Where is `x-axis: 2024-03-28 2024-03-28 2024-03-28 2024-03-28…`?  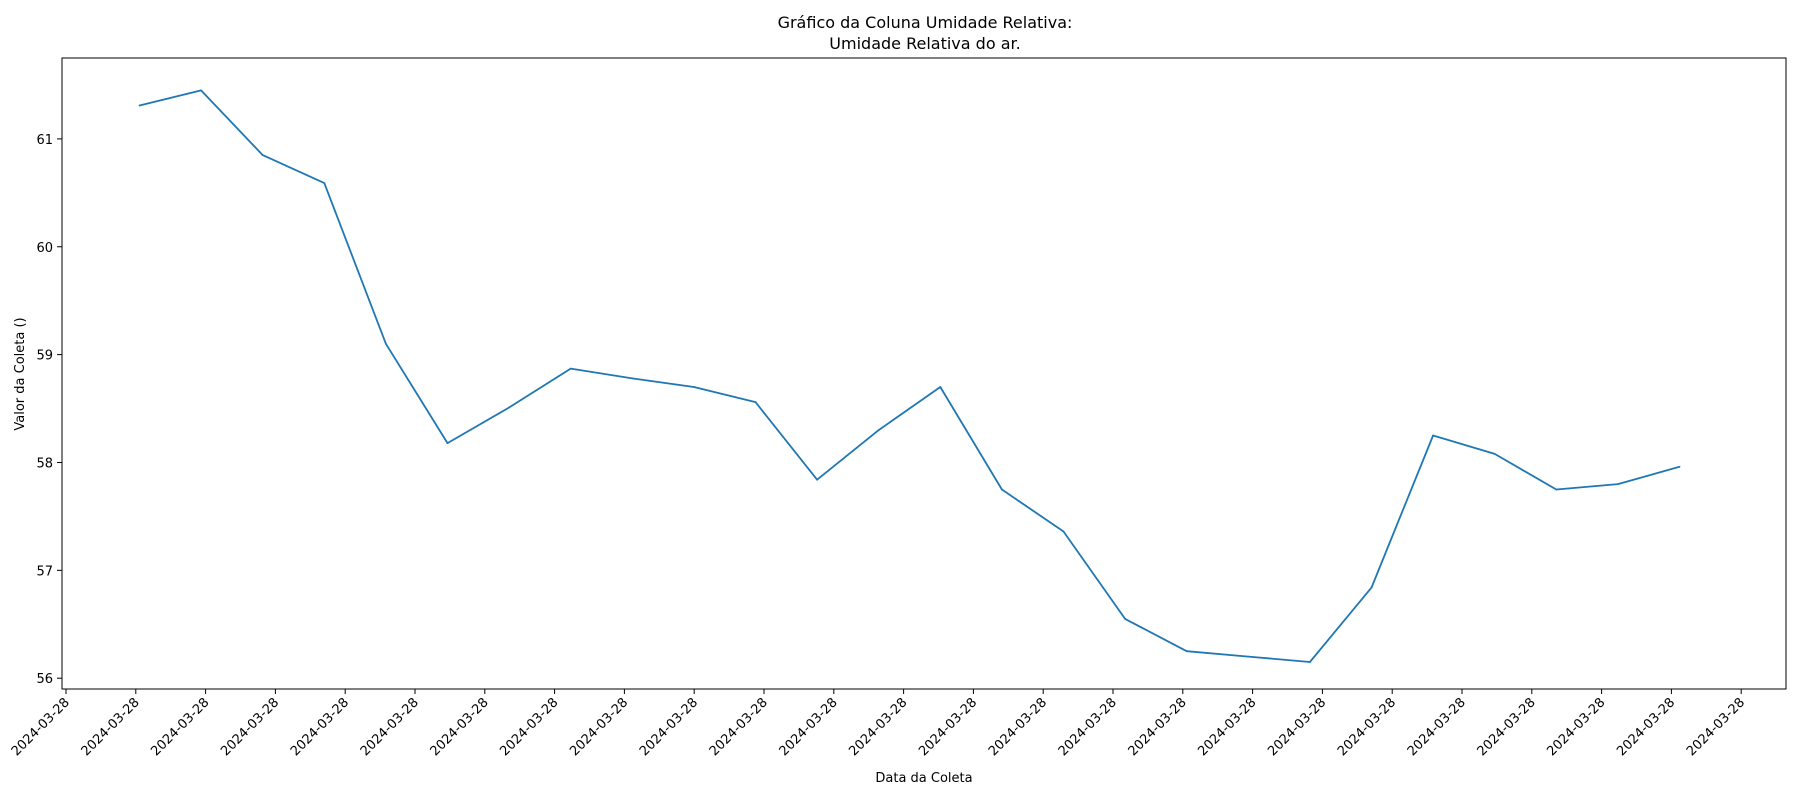
x-axis: 2024-03-28 2024-03-28 2024-03-28 2024-03-28… is located at coordinates (878, 724).